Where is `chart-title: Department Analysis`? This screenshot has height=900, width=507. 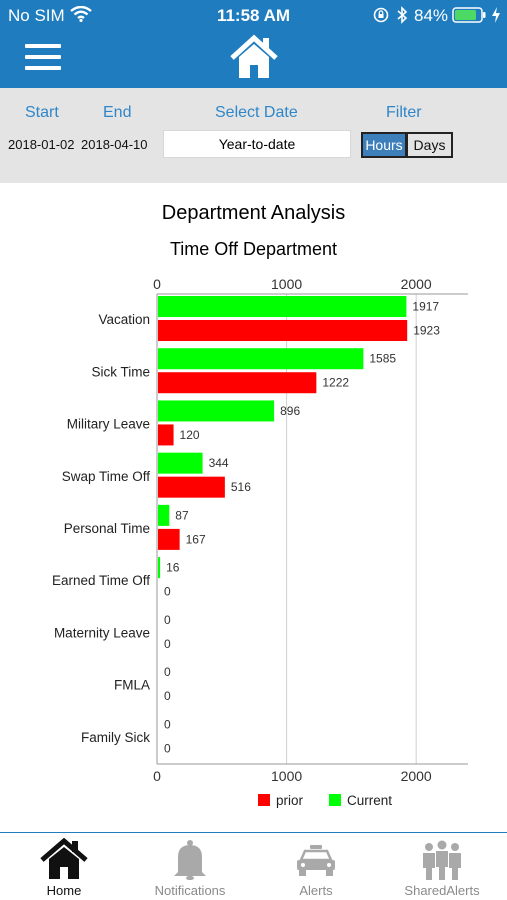
chart-title: Department Analysis is located at coordinates (253, 213).